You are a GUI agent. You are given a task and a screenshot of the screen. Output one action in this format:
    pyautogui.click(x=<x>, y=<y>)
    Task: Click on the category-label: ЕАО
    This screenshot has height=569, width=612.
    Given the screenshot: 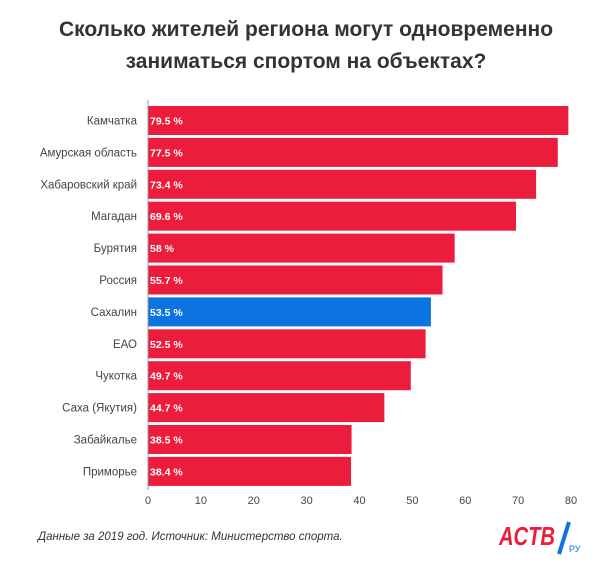 What is the action you would take?
    pyautogui.click(x=125, y=345)
    